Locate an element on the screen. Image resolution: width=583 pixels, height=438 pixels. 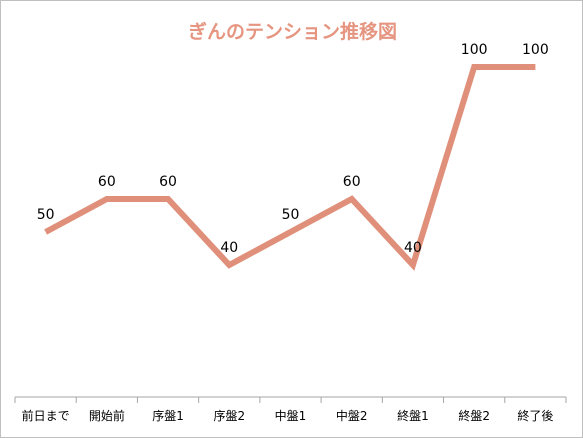
x-tick-label: 中盤1 is located at coordinates (291, 415).